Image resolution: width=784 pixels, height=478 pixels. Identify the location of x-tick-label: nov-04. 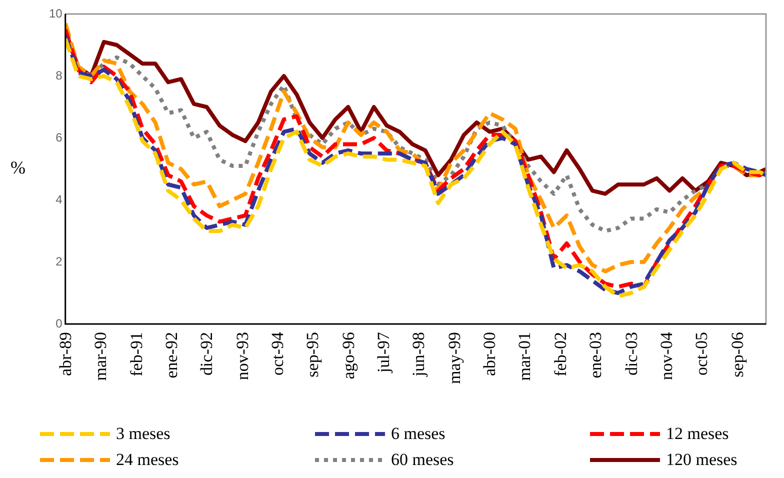
(666, 356).